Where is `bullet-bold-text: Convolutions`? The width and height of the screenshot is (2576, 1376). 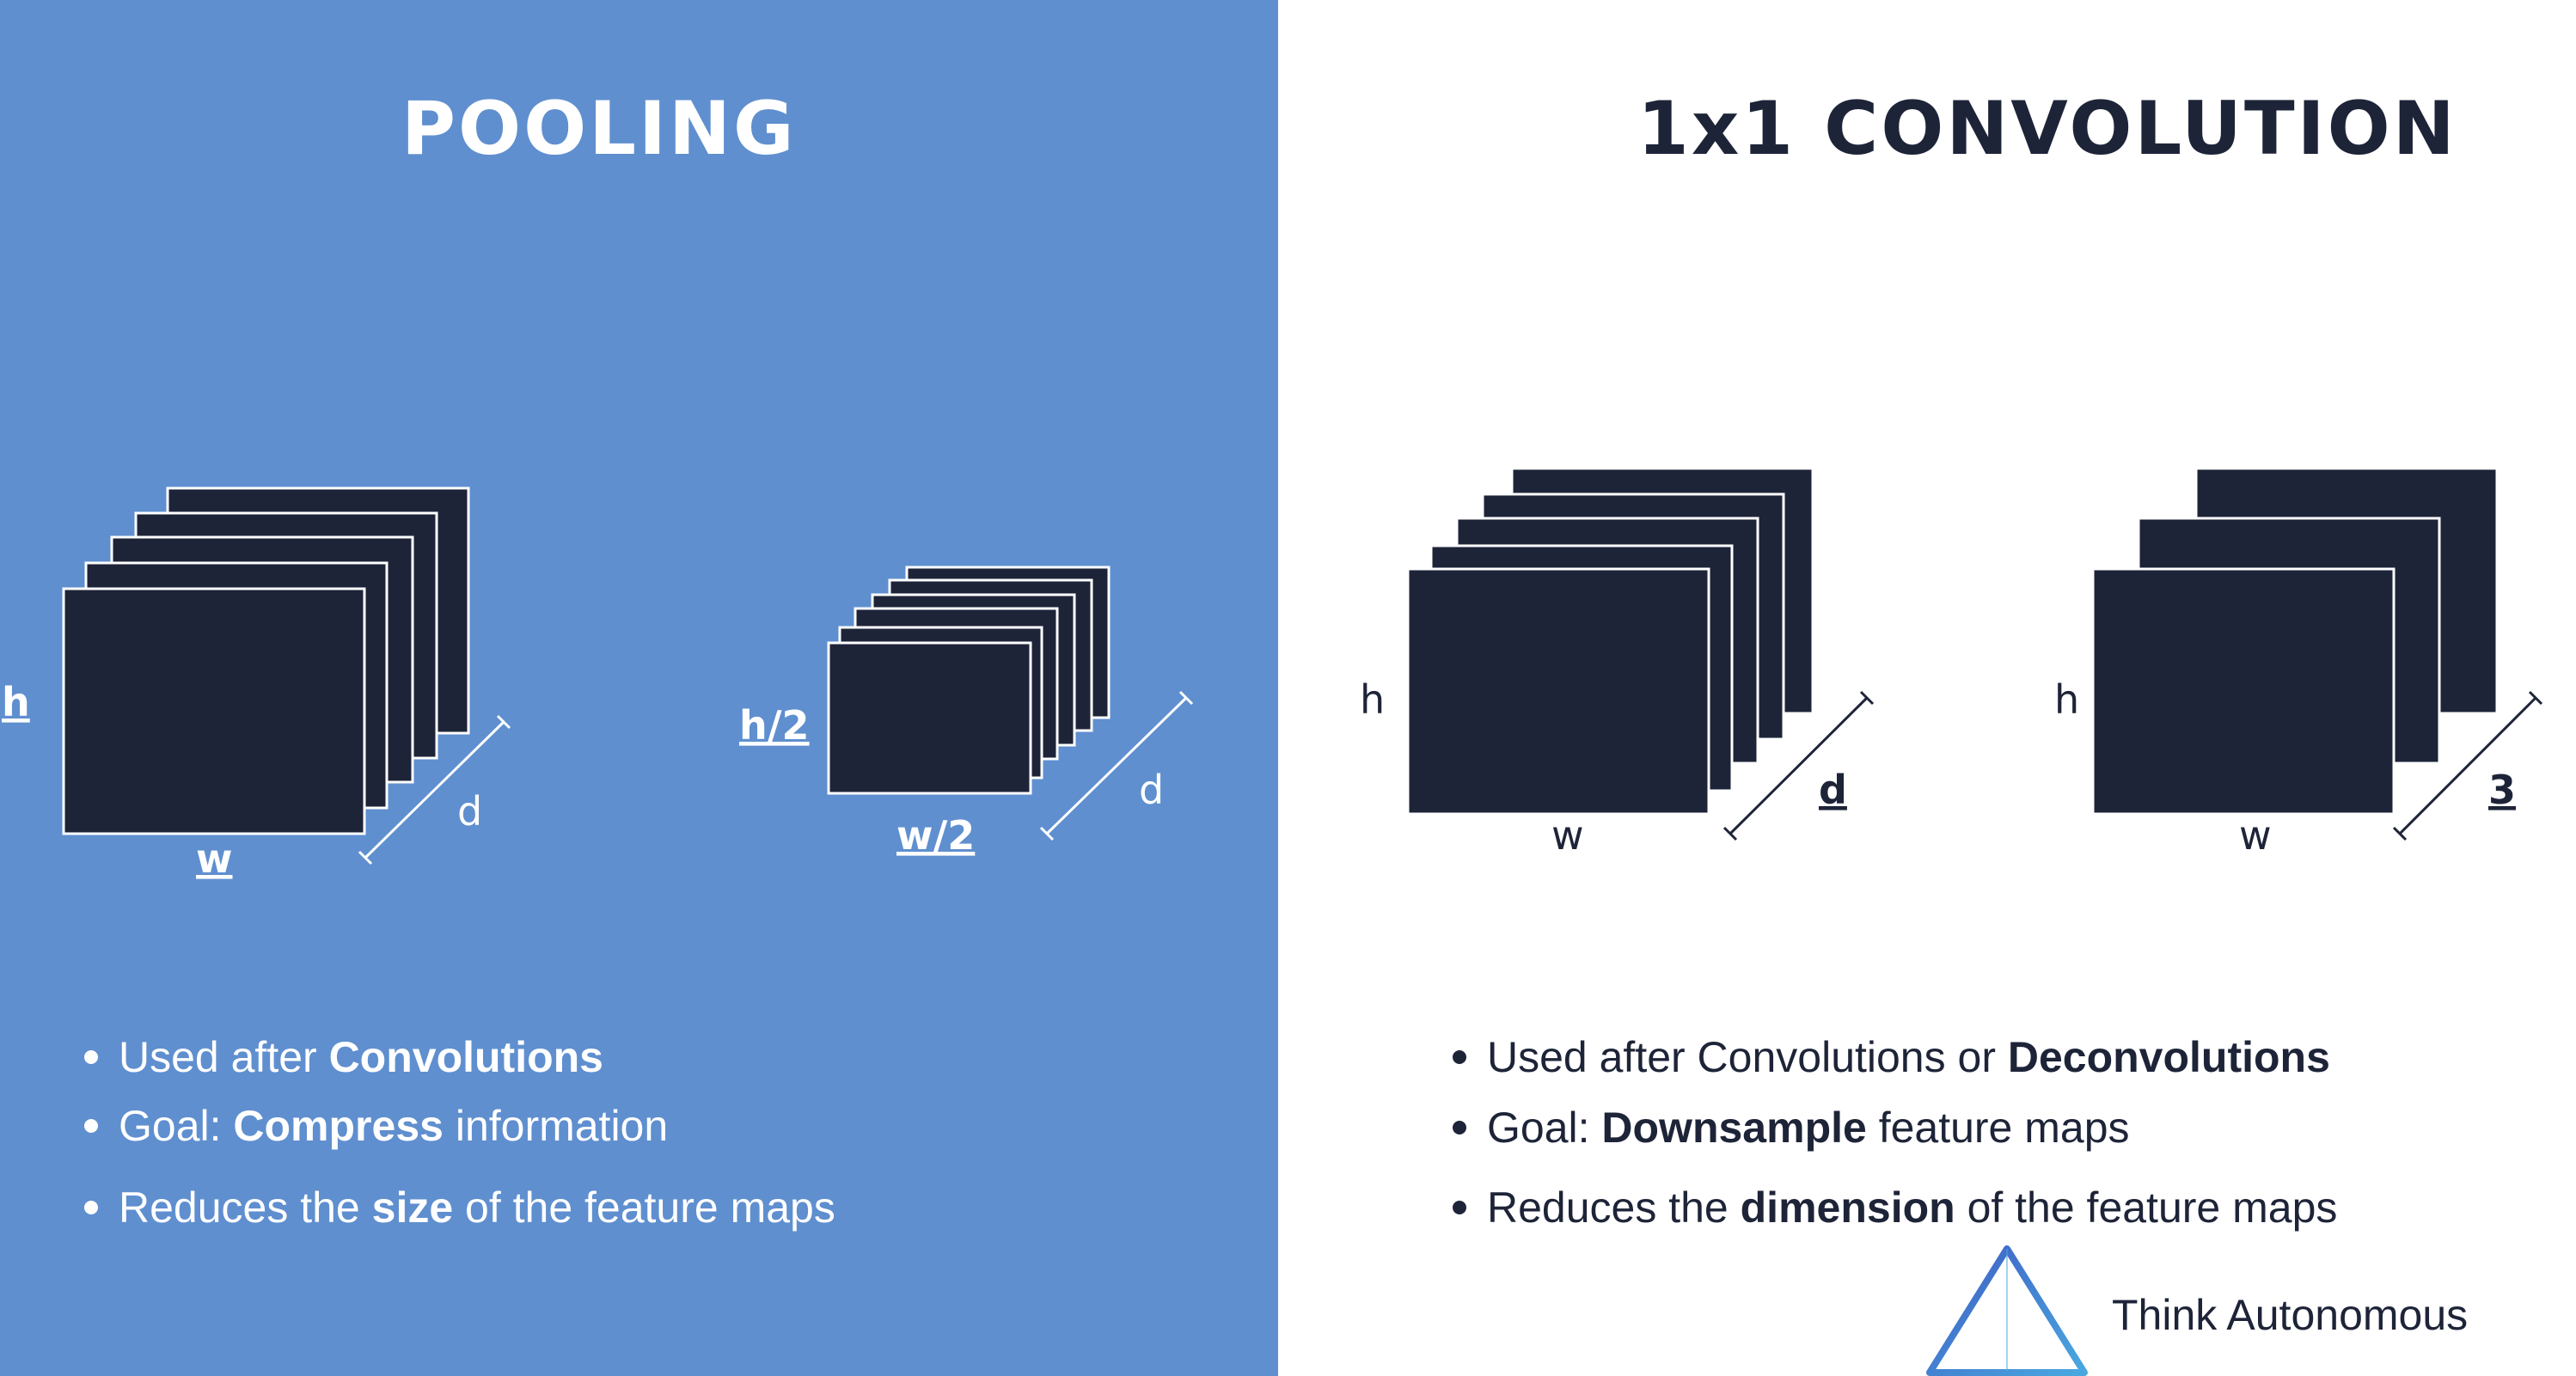 bullet-bold-text: Convolutions is located at coordinates (465, 1057).